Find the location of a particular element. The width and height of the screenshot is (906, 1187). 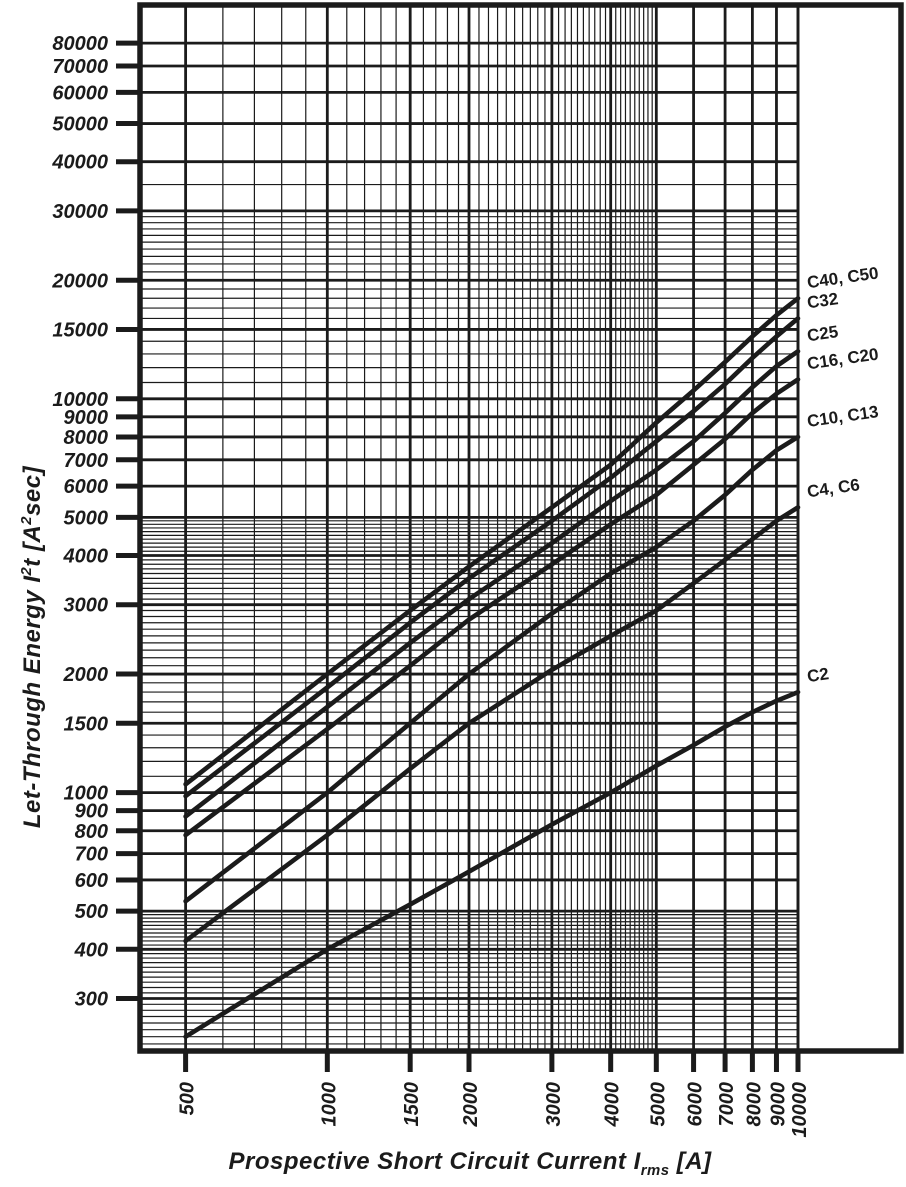

y-tick-label: 500 is located at coordinates (91, 912).